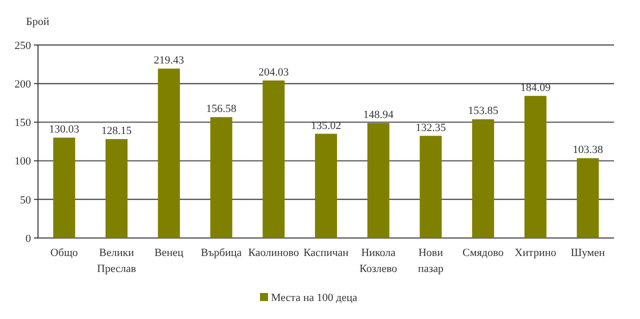 The height and width of the screenshot is (319, 640). I want to click on x-tick-label: Велики Преслав, so click(116, 261).